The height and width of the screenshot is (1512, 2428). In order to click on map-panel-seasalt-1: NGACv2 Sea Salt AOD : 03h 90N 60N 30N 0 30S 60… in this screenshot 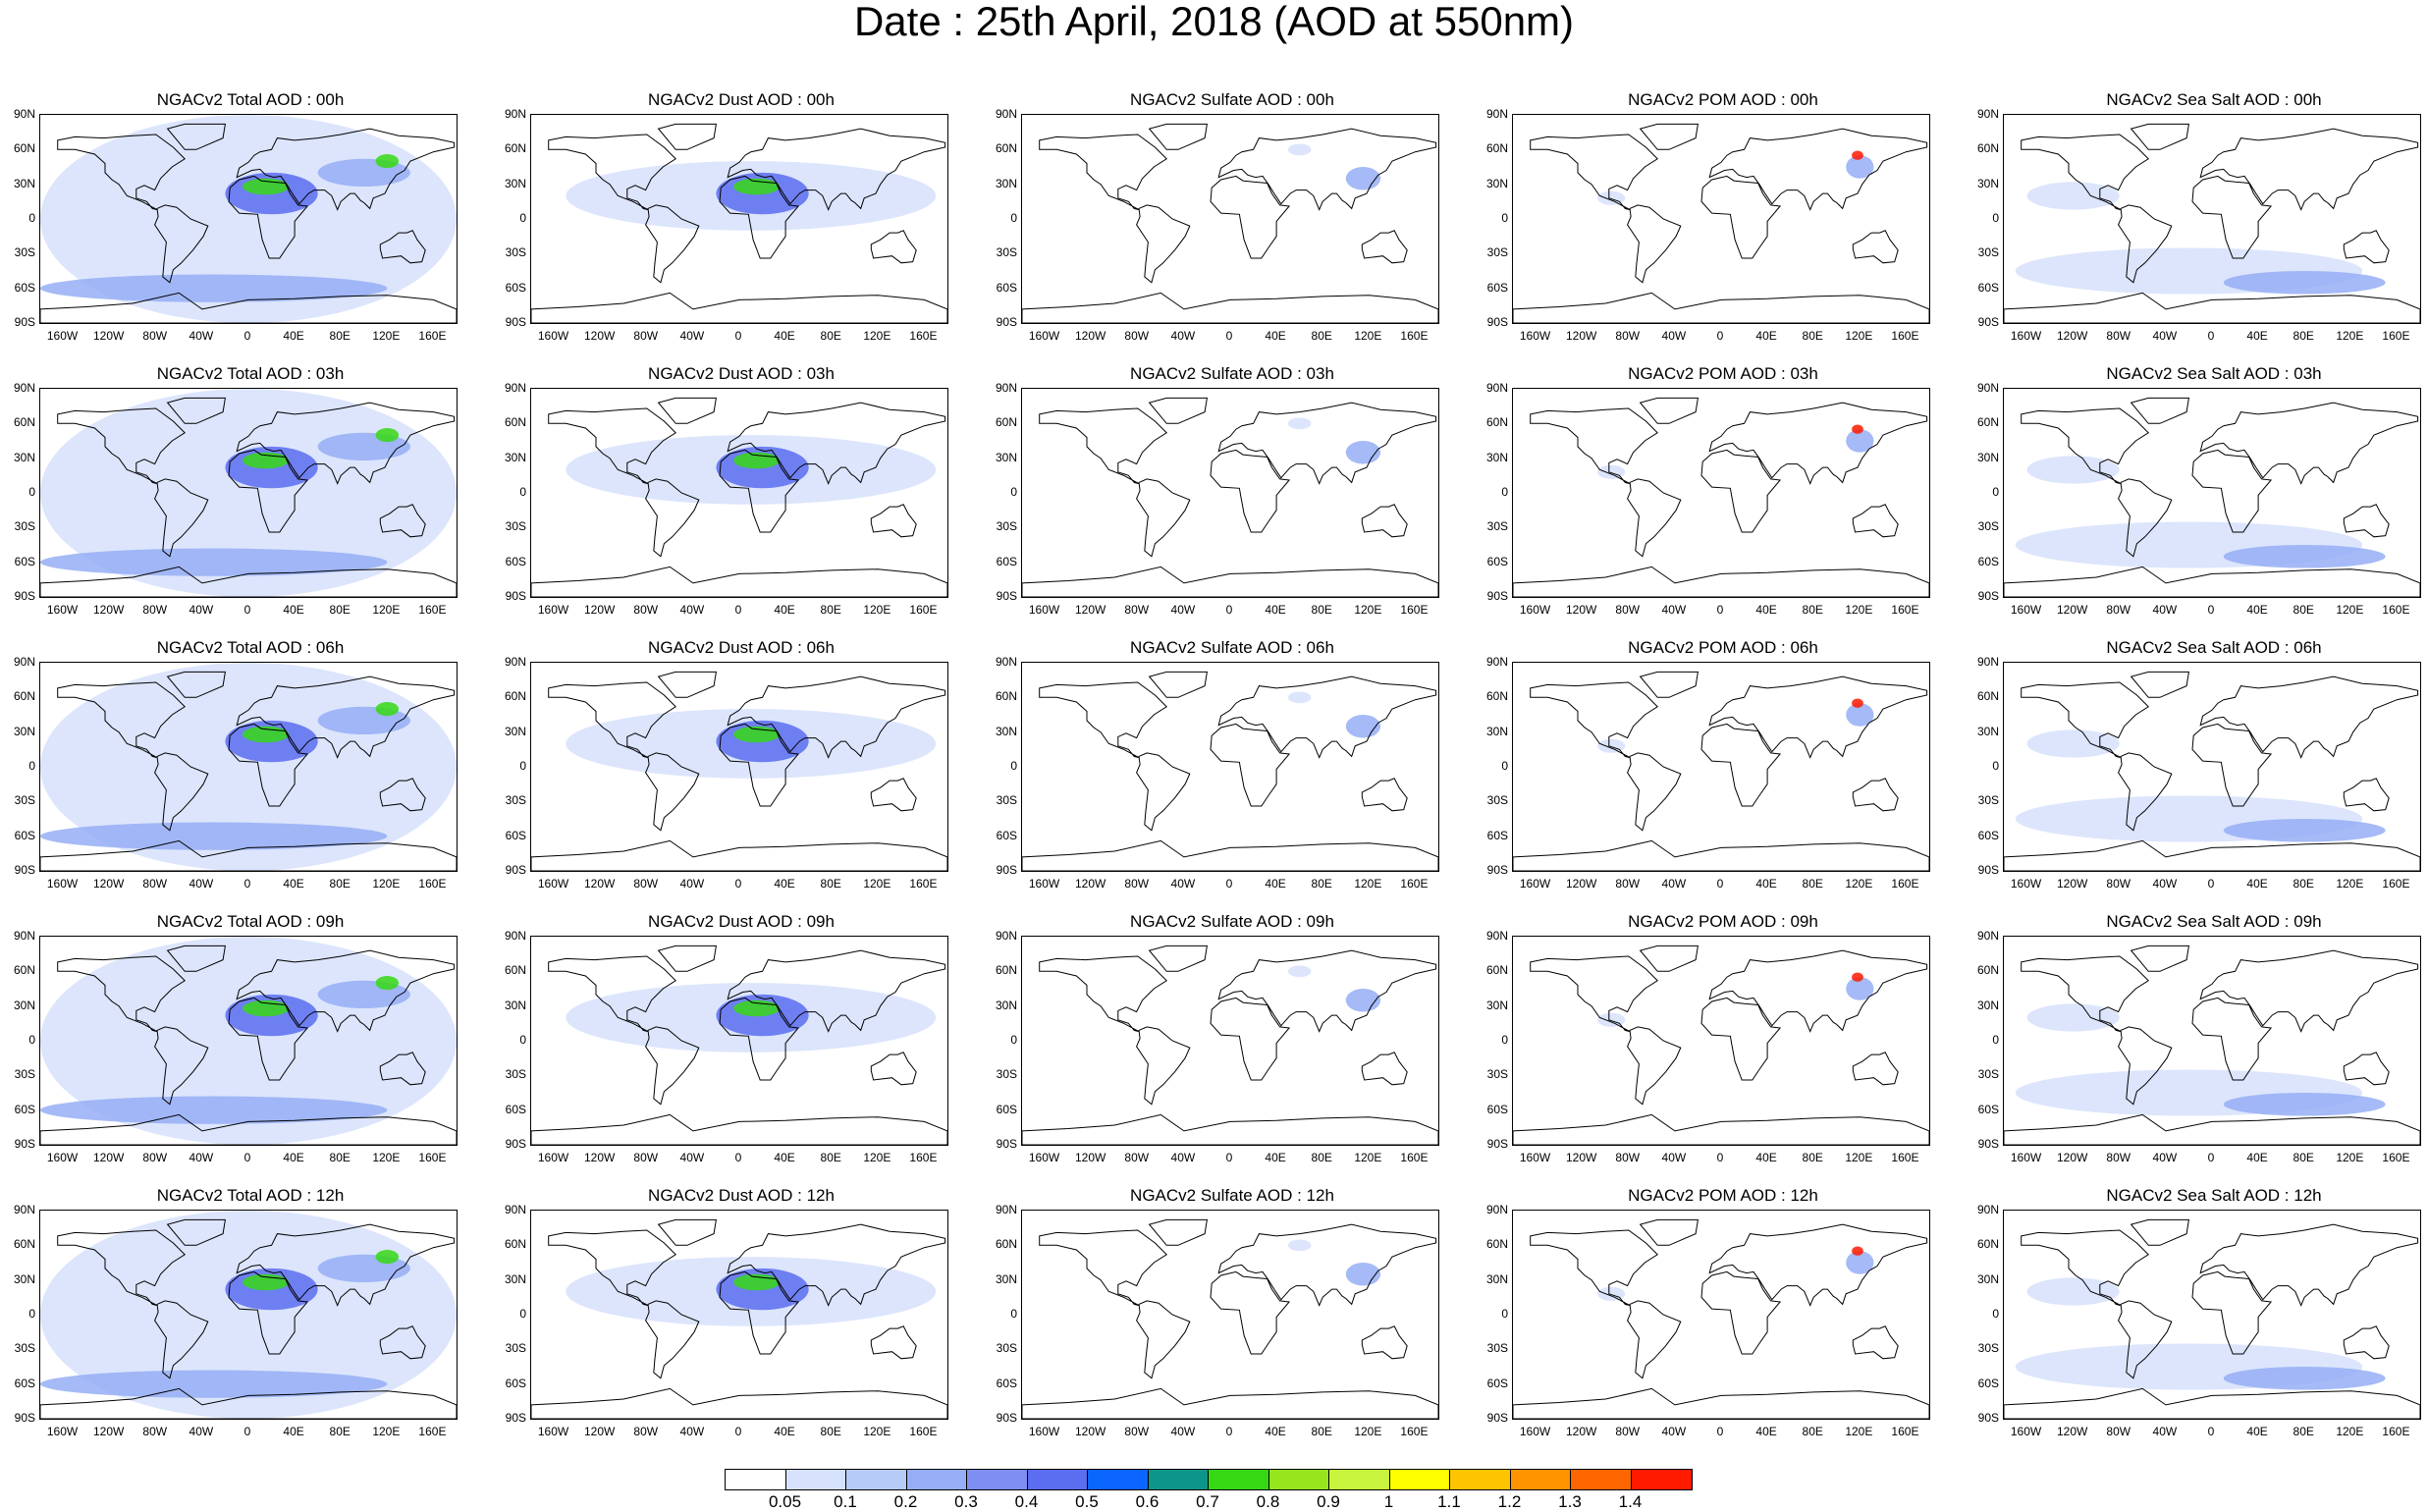, I will do `click(2196, 494)`.